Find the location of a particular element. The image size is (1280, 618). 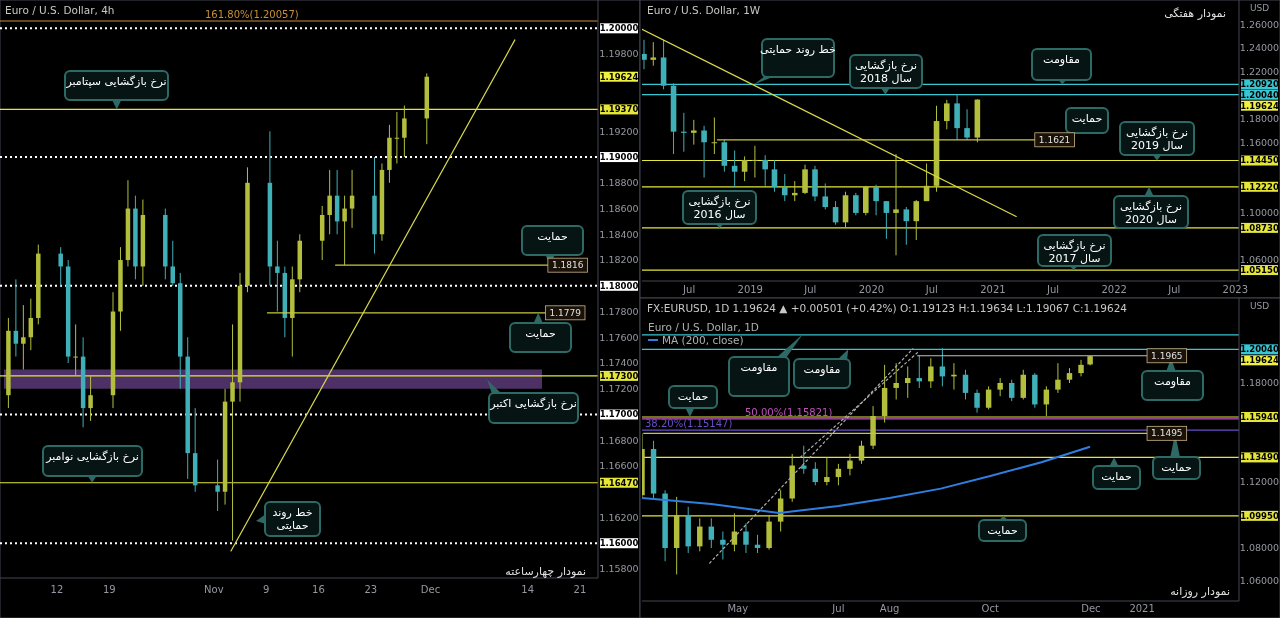

y-tick-label: 1.17200 is located at coordinates (619, 389).